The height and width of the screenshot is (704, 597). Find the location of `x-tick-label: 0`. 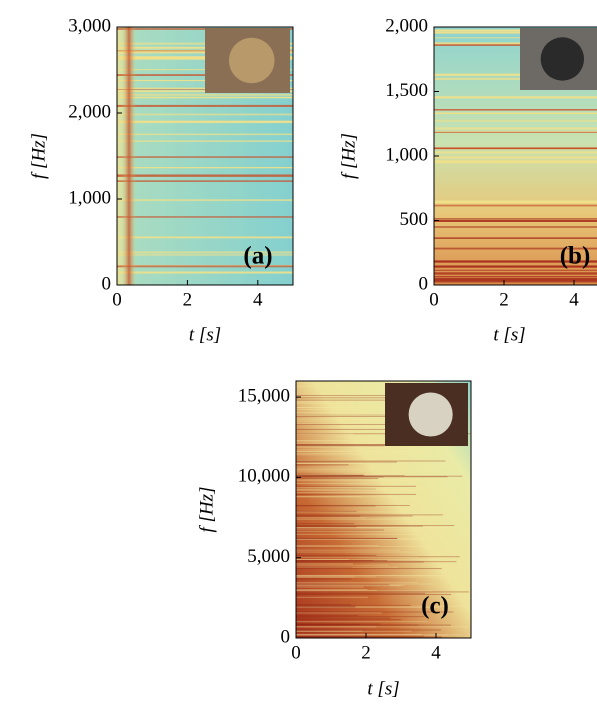

x-tick-label: 0 is located at coordinates (434, 299).